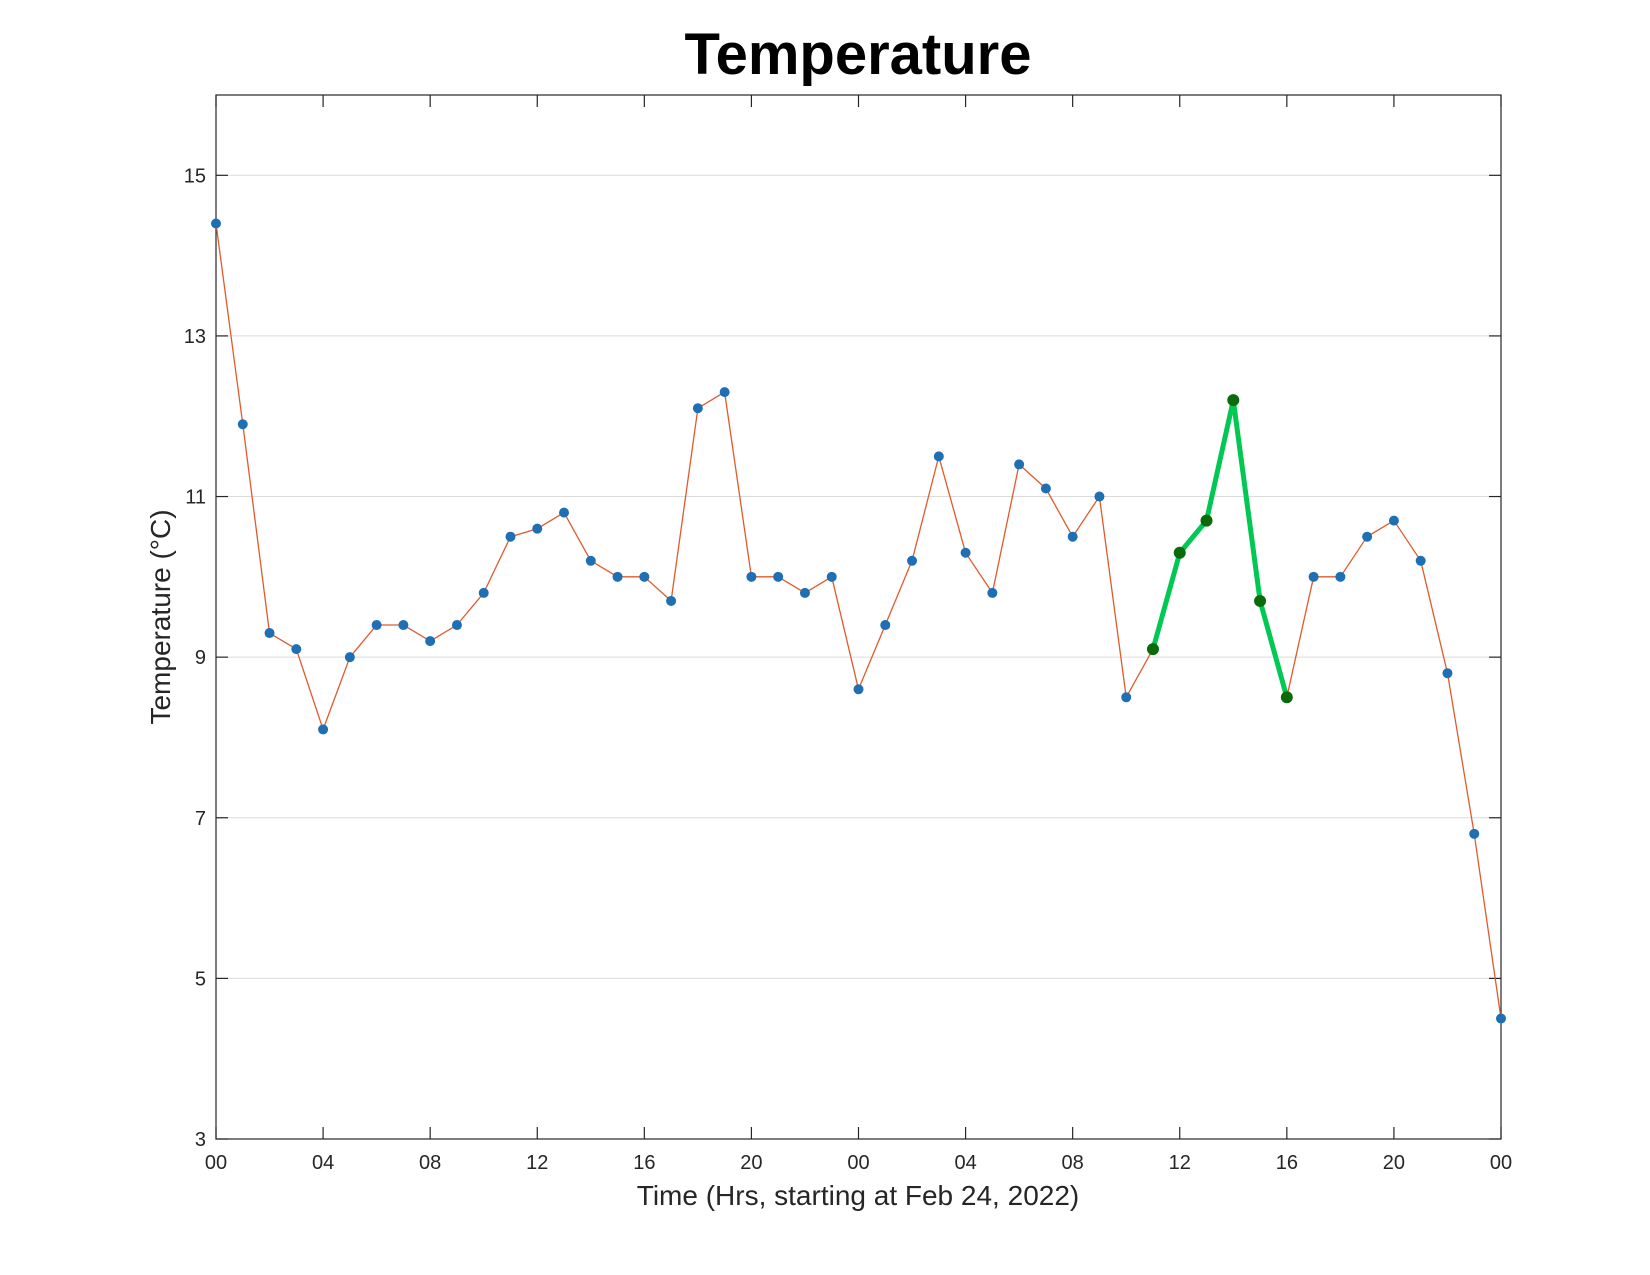 This screenshot has width=1650, height=1275. I want to click on y-tick-label: 9, so click(200, 658).